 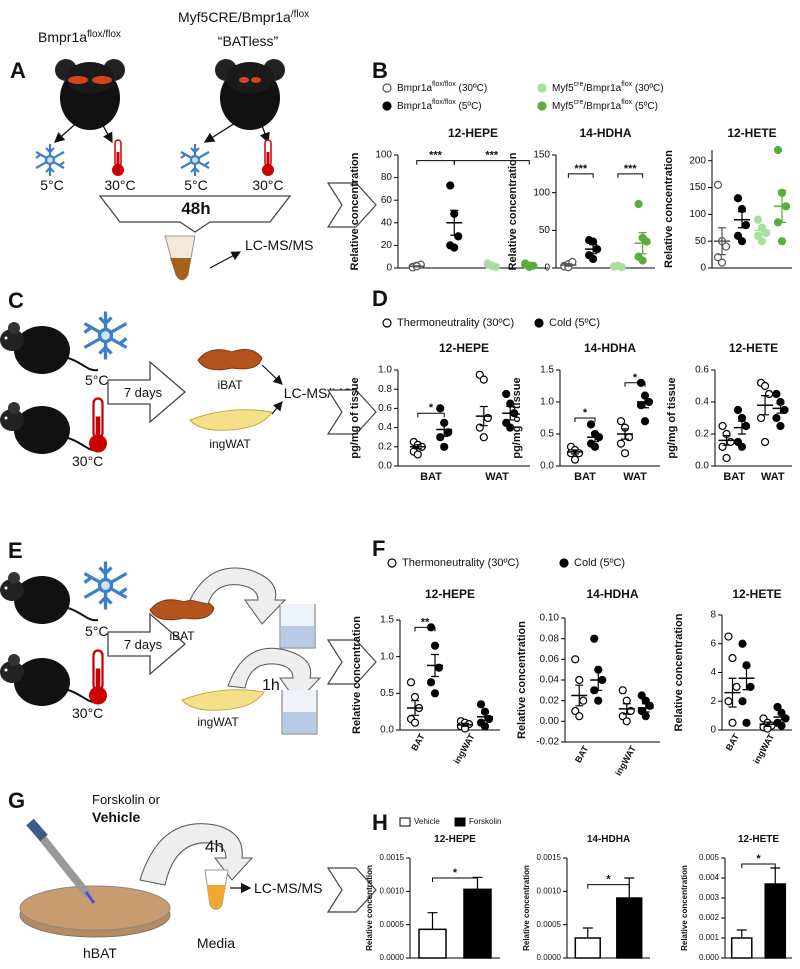 I want to click on y-tick-label: 1.5, so click(x=547, y=370).